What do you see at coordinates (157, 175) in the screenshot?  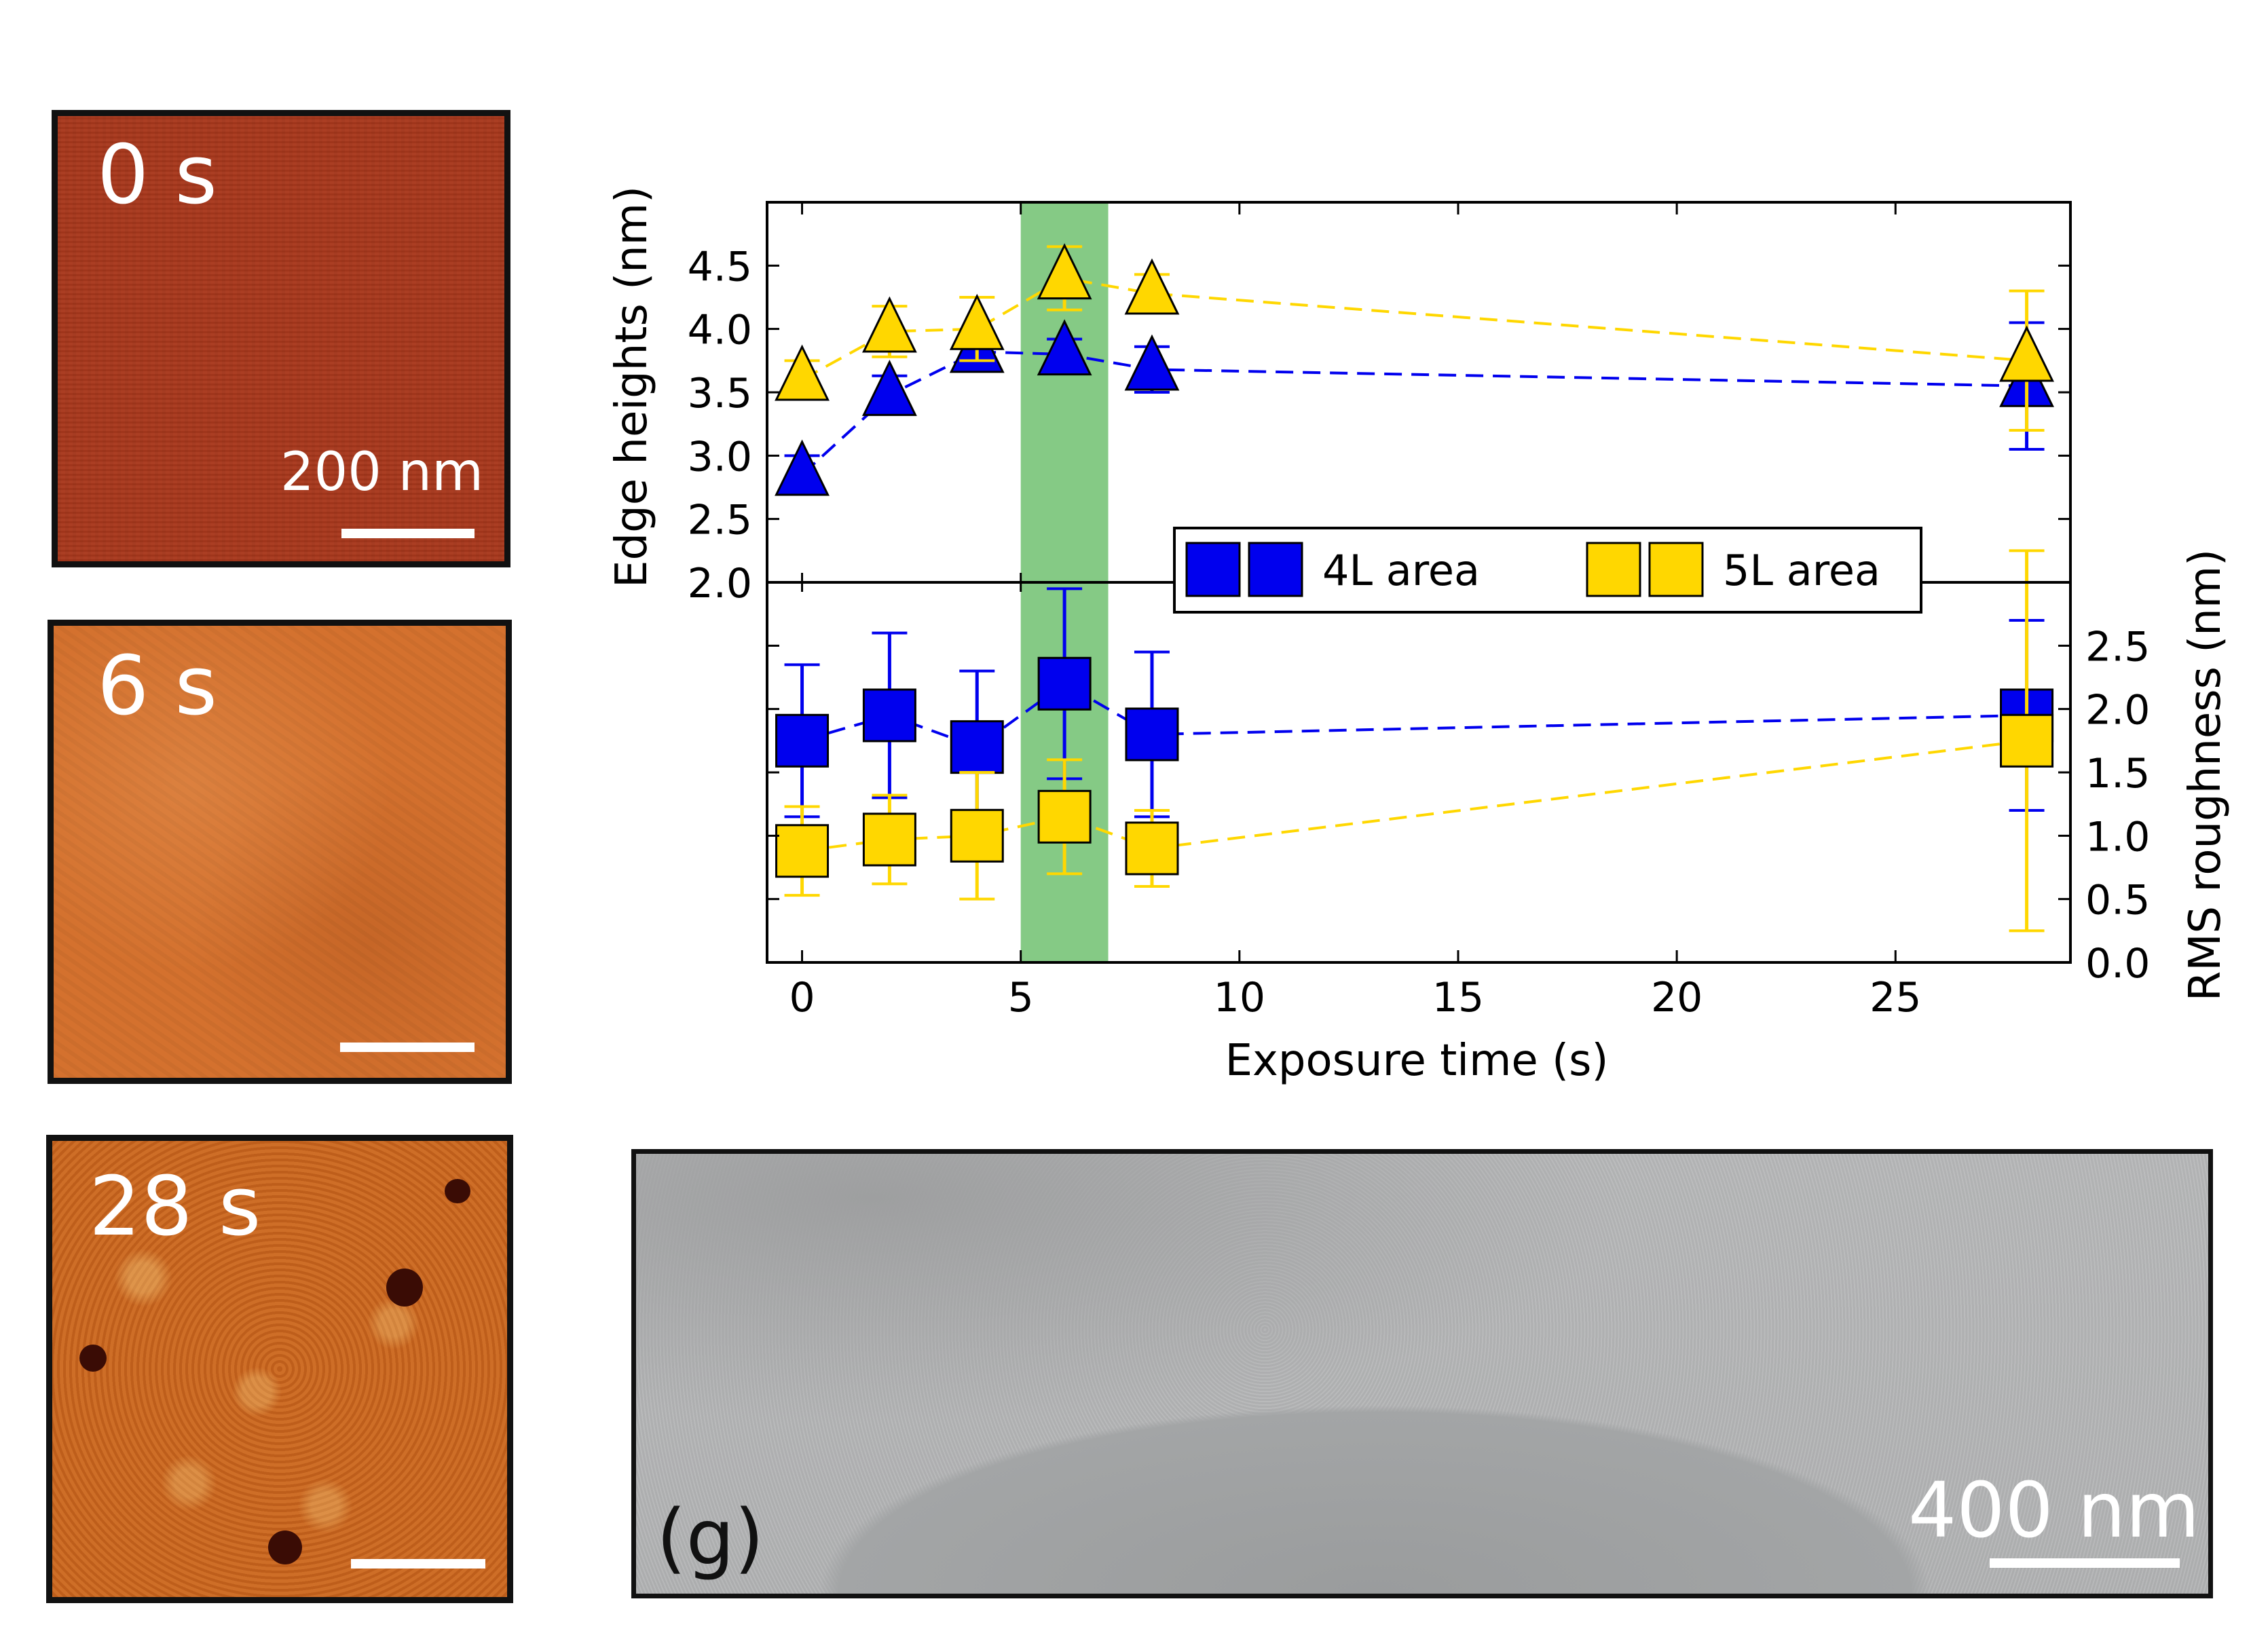 I see `time-label-0s: 0 s` at bounding box center [157, 175].